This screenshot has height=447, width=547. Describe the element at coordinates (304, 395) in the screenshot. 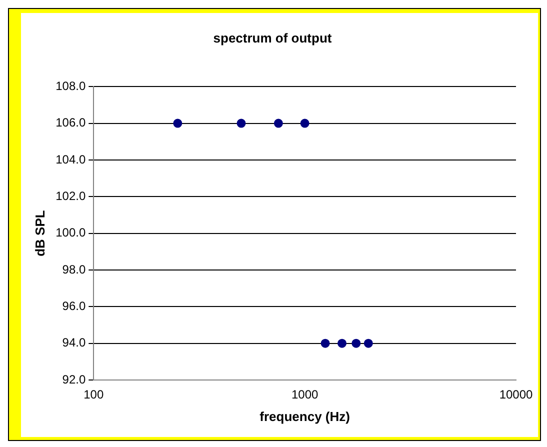

I see `x-tick-label: 1000` at that location.